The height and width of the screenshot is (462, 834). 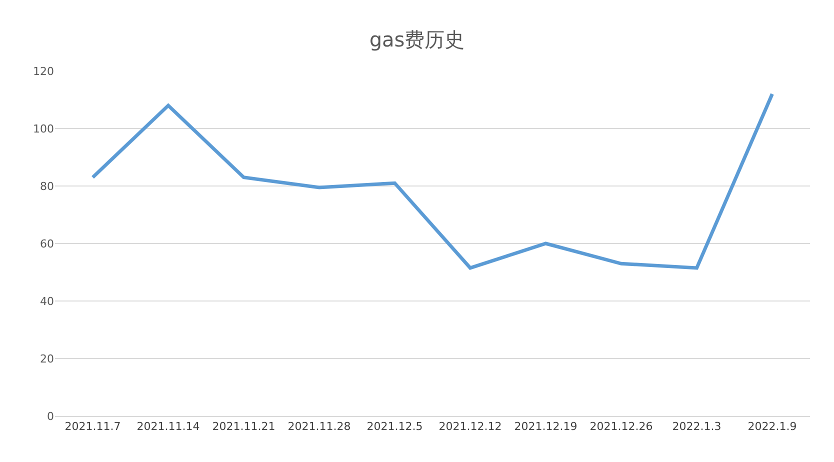 I want to click on x-tick-label: 2021.11.14, so click(x=168, y=427).